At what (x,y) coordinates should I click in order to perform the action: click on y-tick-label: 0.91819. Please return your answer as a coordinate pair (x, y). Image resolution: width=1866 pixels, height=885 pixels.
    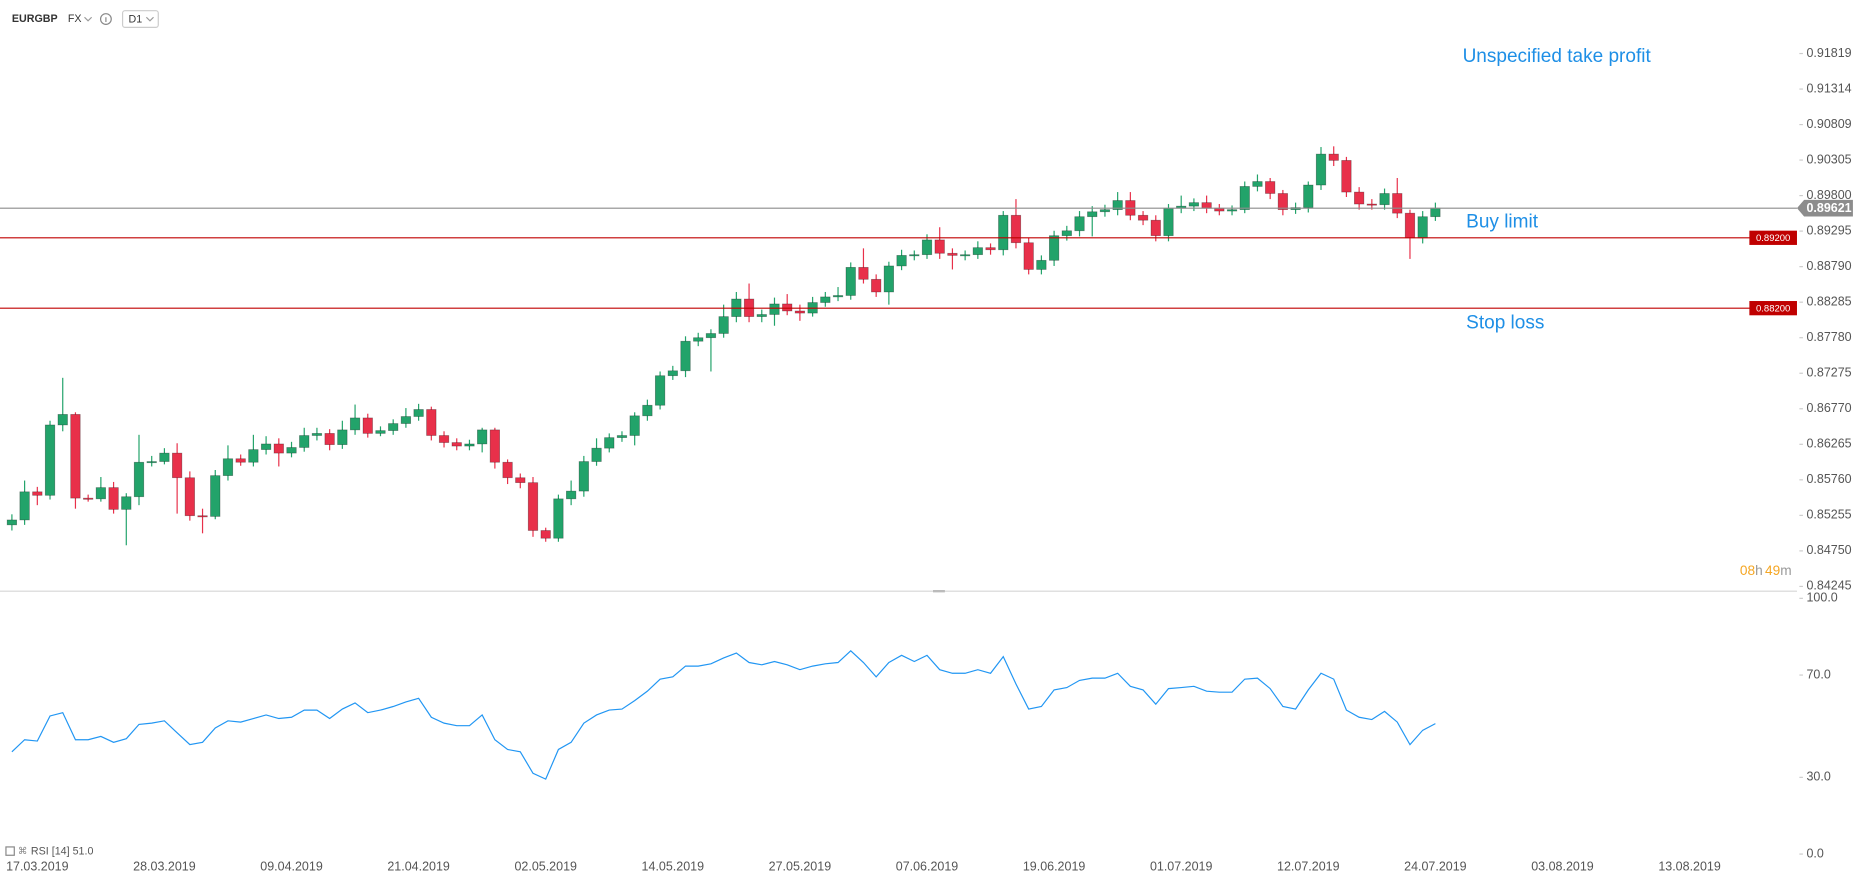
    Looking at the image, I should click on (1828, 53).